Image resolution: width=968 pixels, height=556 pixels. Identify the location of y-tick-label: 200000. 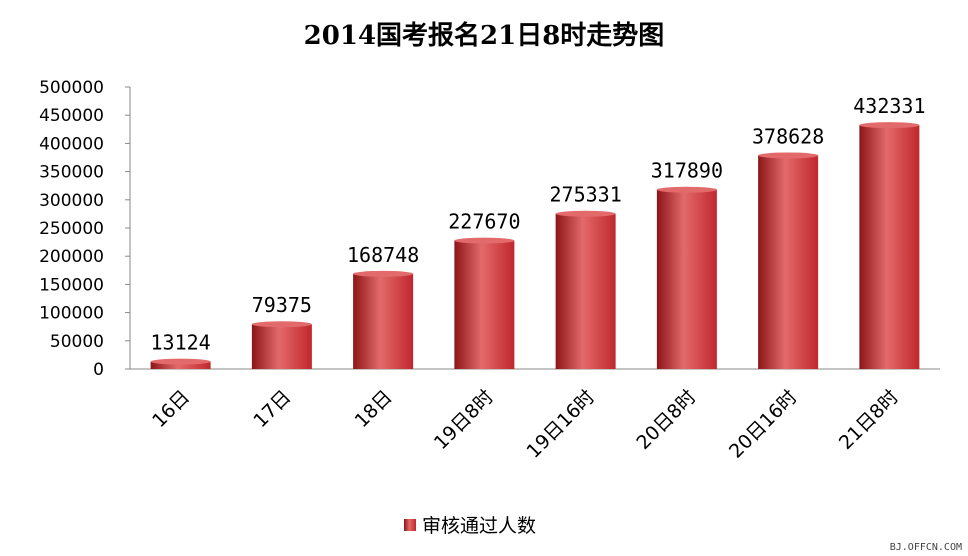
(71, 257).